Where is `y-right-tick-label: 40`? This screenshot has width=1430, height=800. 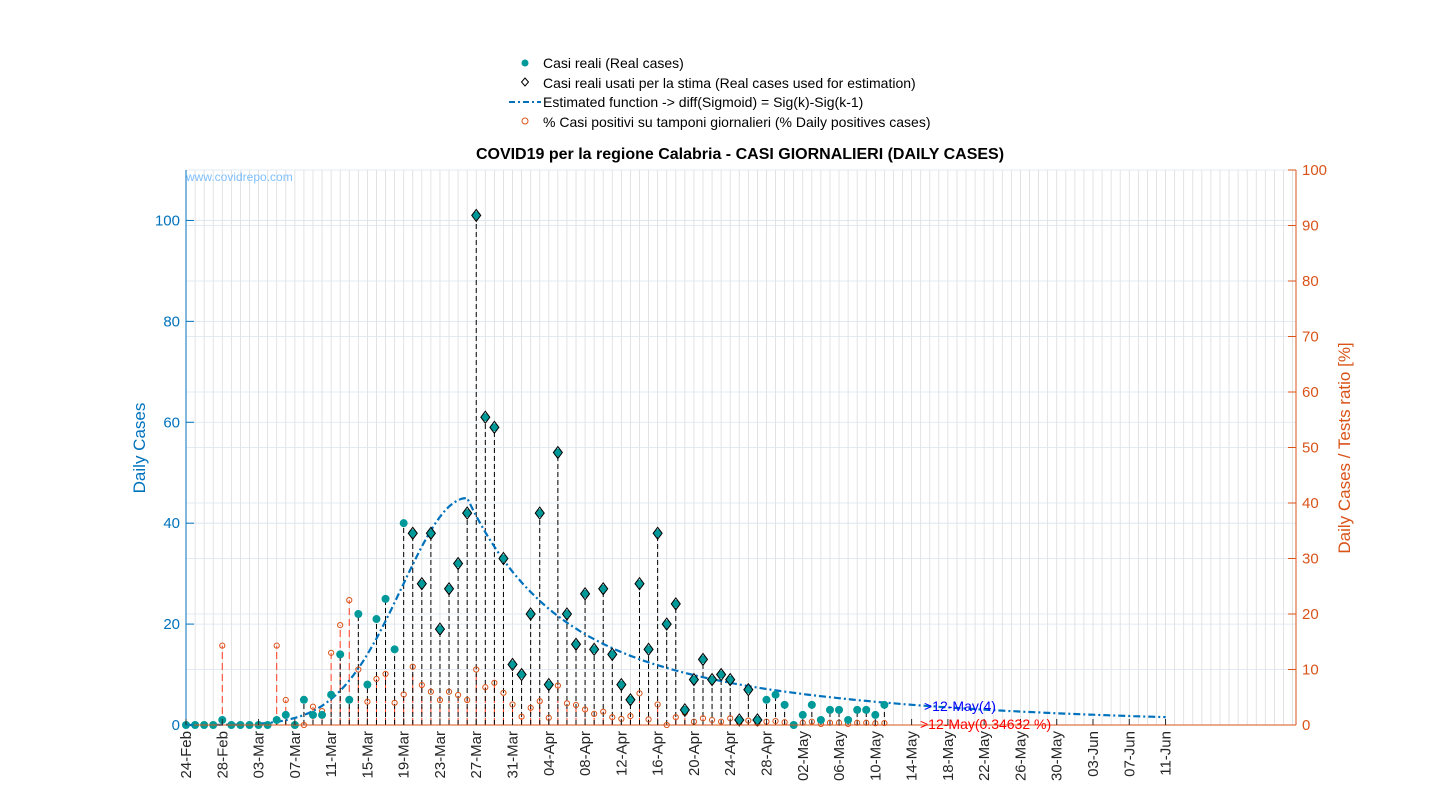 y-right-tick-label: 40 is located at coordinates (1310, 503).